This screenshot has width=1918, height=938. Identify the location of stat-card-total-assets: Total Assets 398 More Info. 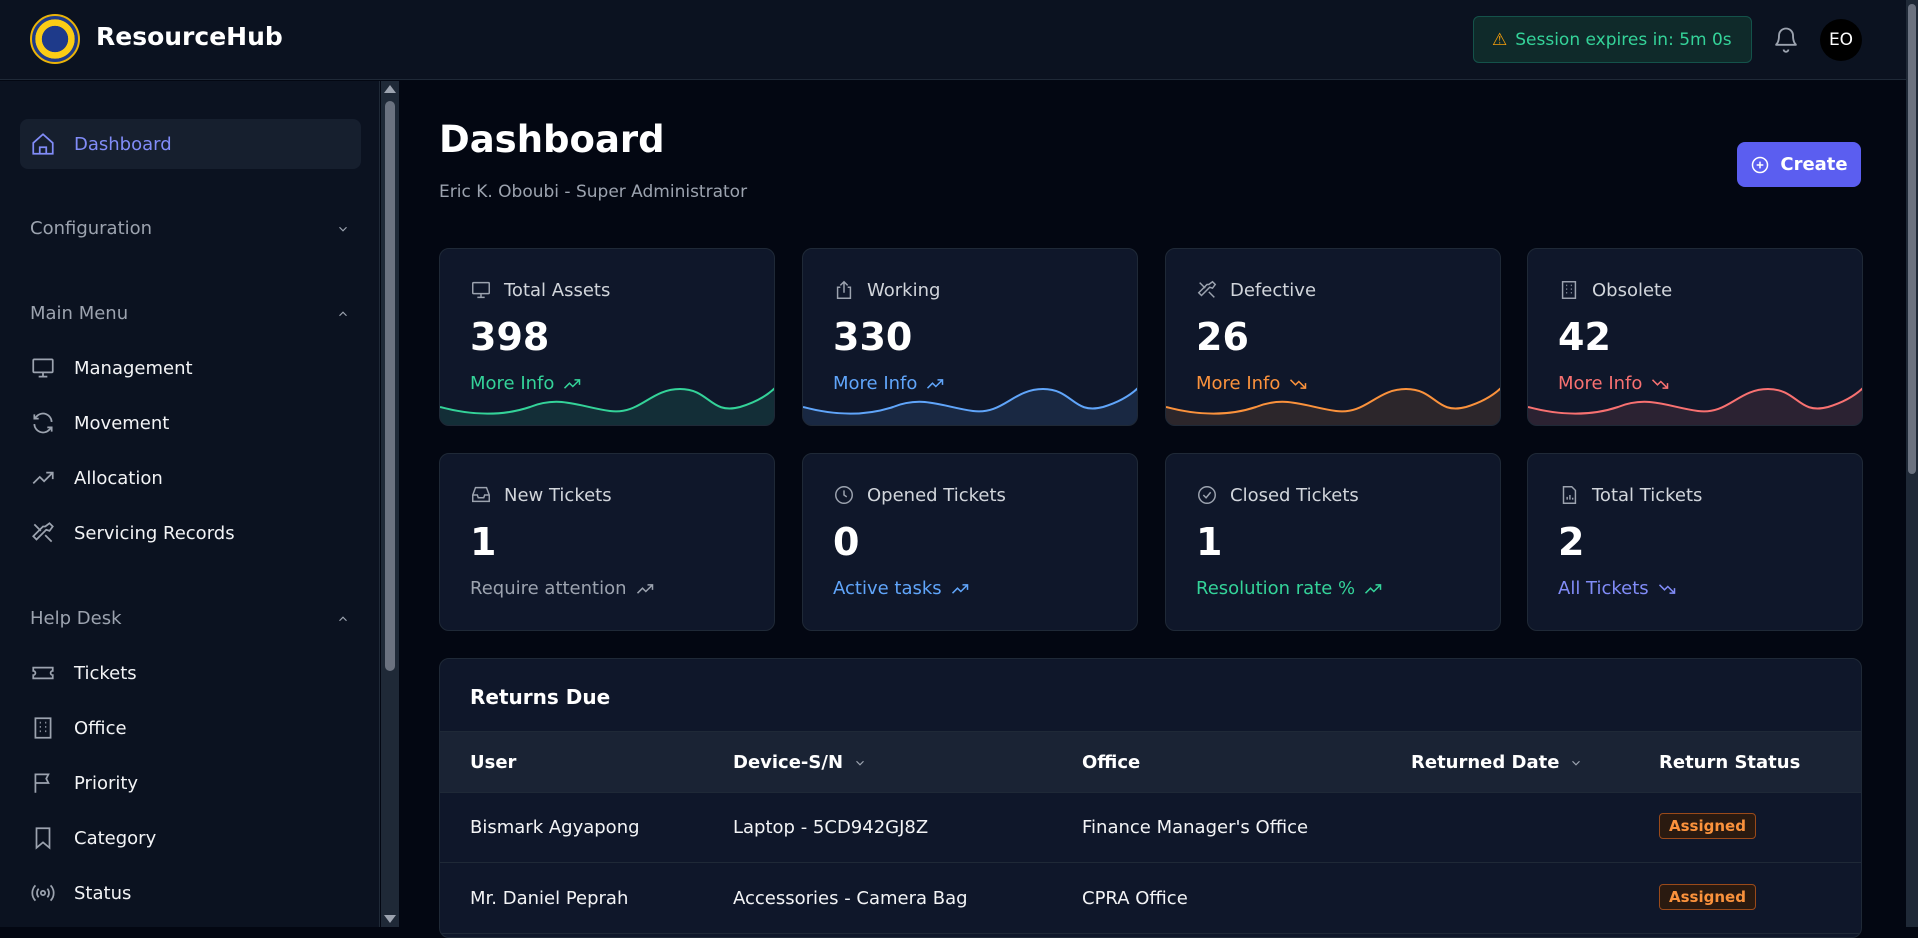
(607, 337).